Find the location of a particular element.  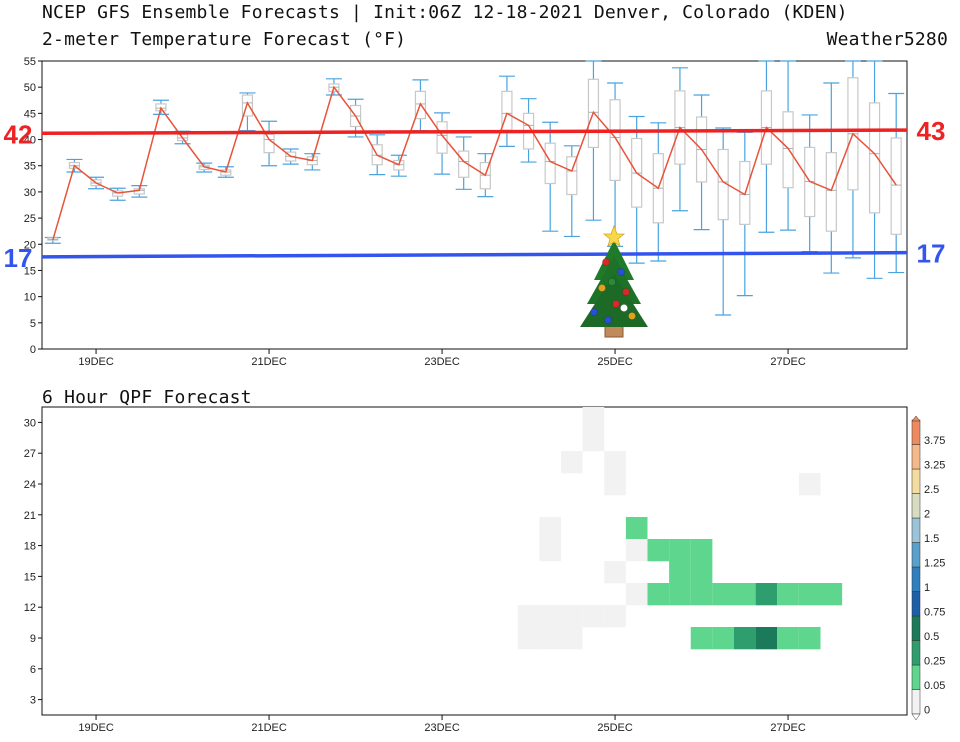

y-tick-label: 5 is located at coordinates (33, 324).